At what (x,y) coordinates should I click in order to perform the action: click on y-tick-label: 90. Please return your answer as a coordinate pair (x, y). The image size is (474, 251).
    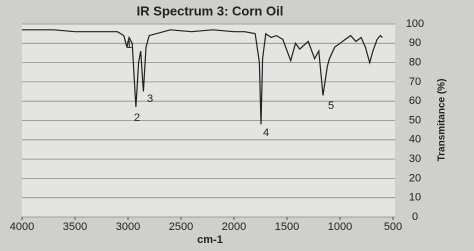
    Looking at the image, I should click on (415, 43).